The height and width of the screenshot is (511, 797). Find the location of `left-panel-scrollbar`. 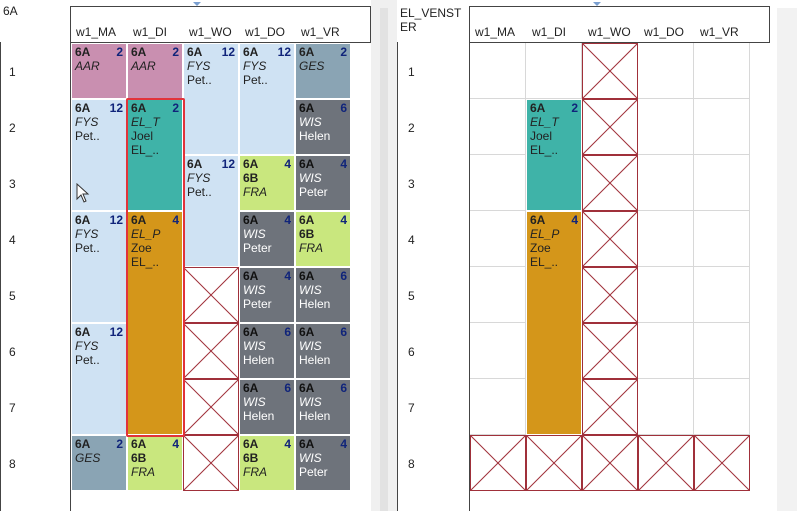

left-panel-scrollbar is located at coordinates (384, 259).